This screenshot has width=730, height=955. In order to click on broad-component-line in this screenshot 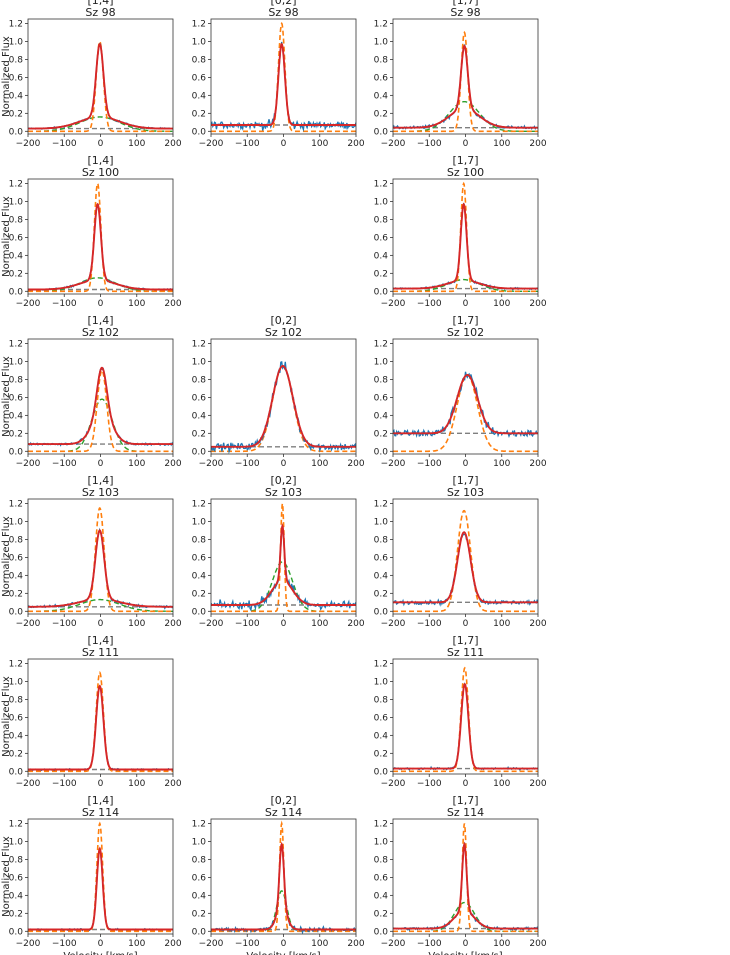, I will do `click(100, 124)`.